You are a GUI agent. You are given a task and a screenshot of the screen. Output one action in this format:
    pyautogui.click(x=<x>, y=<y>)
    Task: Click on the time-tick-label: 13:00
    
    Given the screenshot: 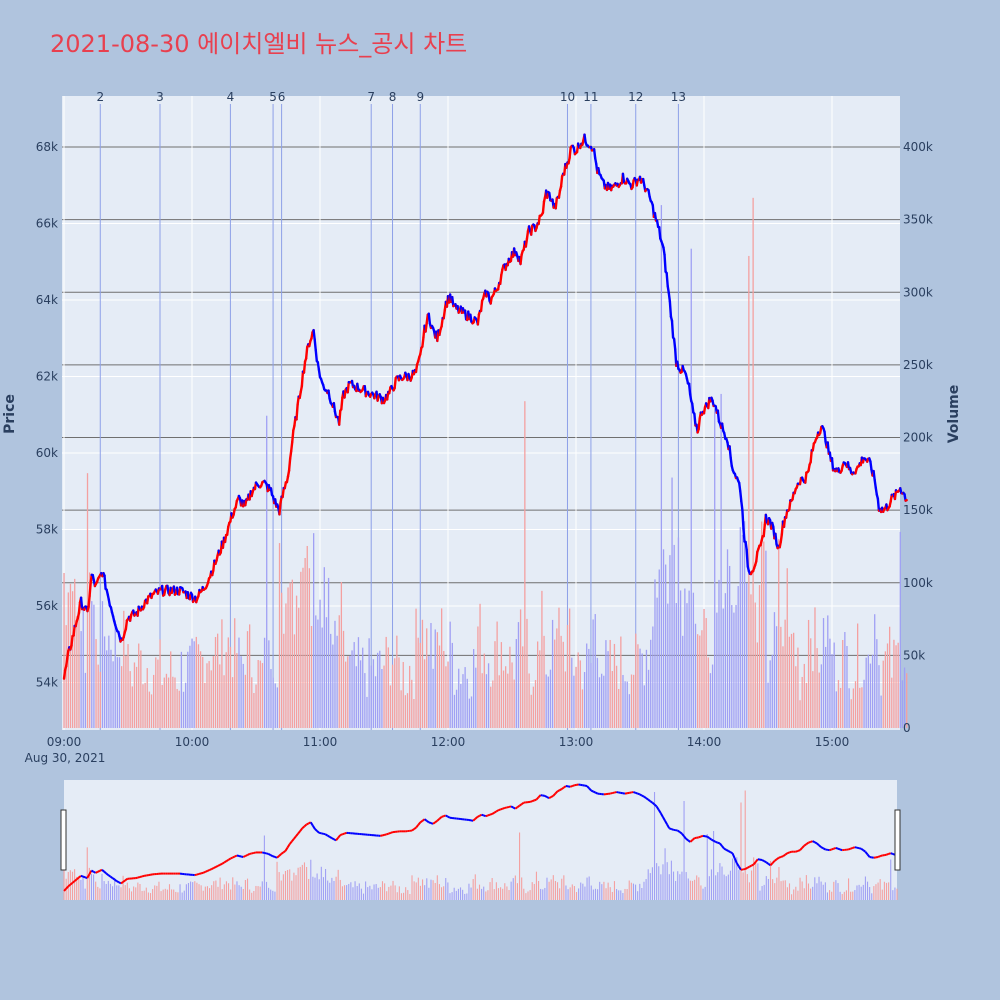 What is the action you would take?
    pyautogui.click(x=576, y=742)
    